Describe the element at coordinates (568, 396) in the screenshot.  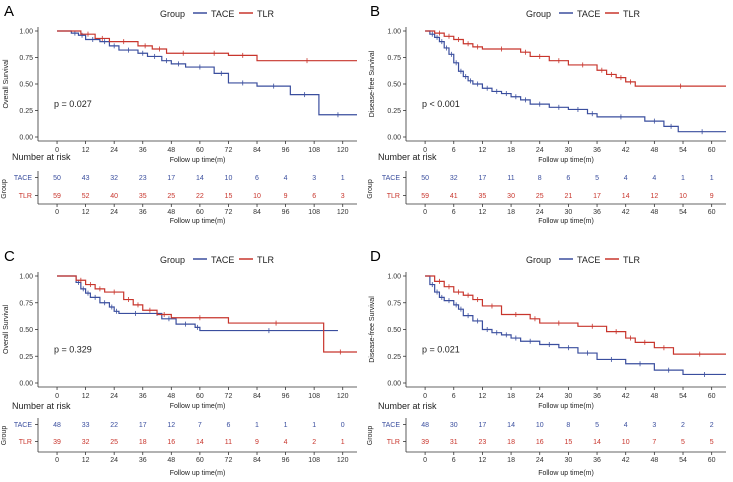
I see `x-tick-label: 30` at that location.